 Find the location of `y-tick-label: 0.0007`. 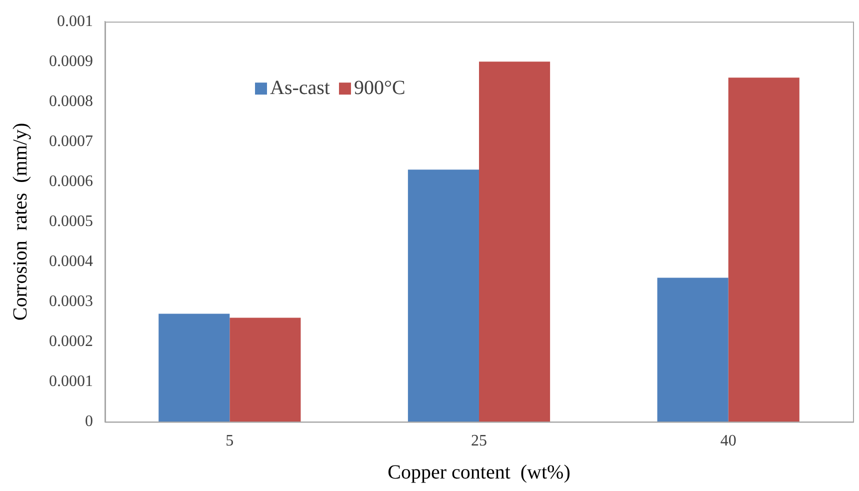

y-tick-label: 0.0007 is located at coordinates (71, 141).